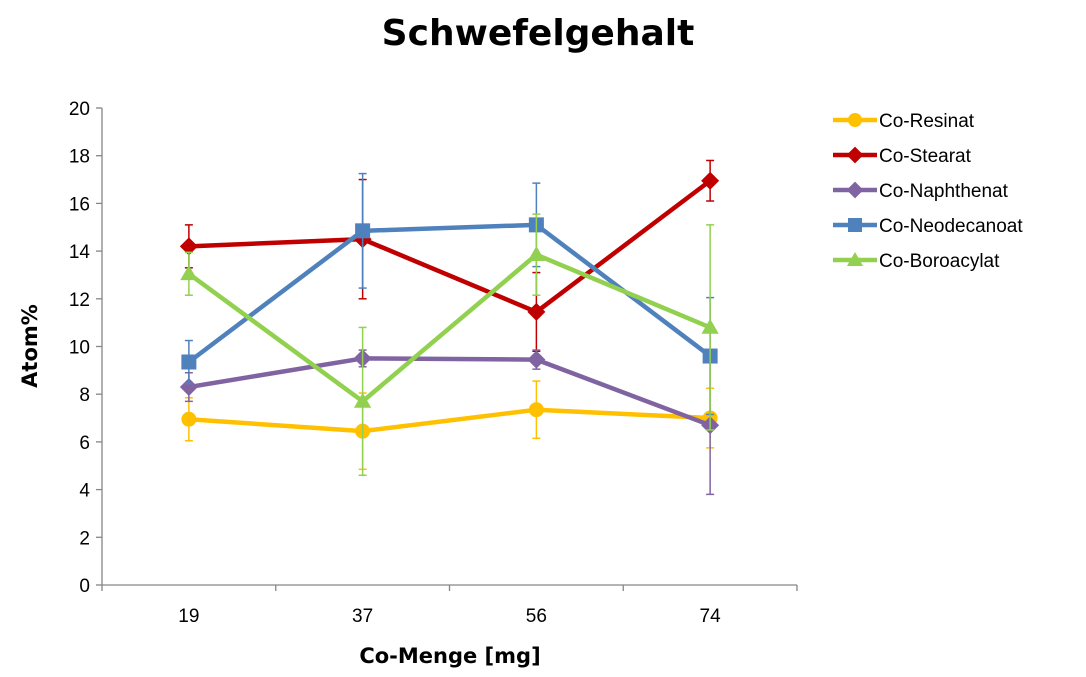 Image resolution: width=1086 pixels, height=677 pixels. What do you see at coordinates (538, 33) in the screenshot?
I see `chart-title: Schwefelgehalt` at bounding box center [538, 33].